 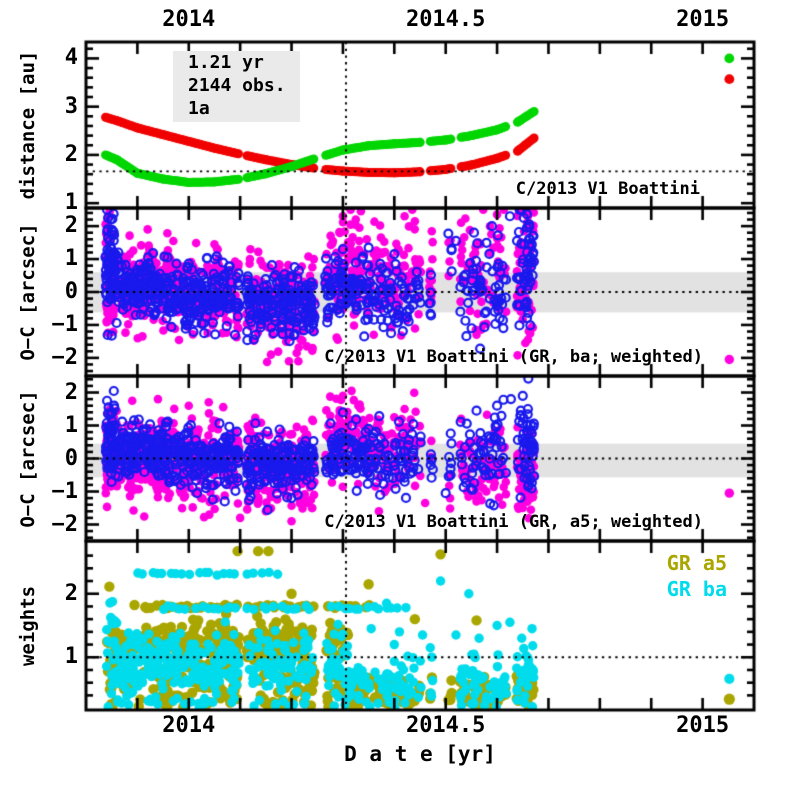 What do you see at coordinates (696, 589) in the screenshot?
I see `legend-entry-gr-ba: GR ba` at bounding box center [696, 589].